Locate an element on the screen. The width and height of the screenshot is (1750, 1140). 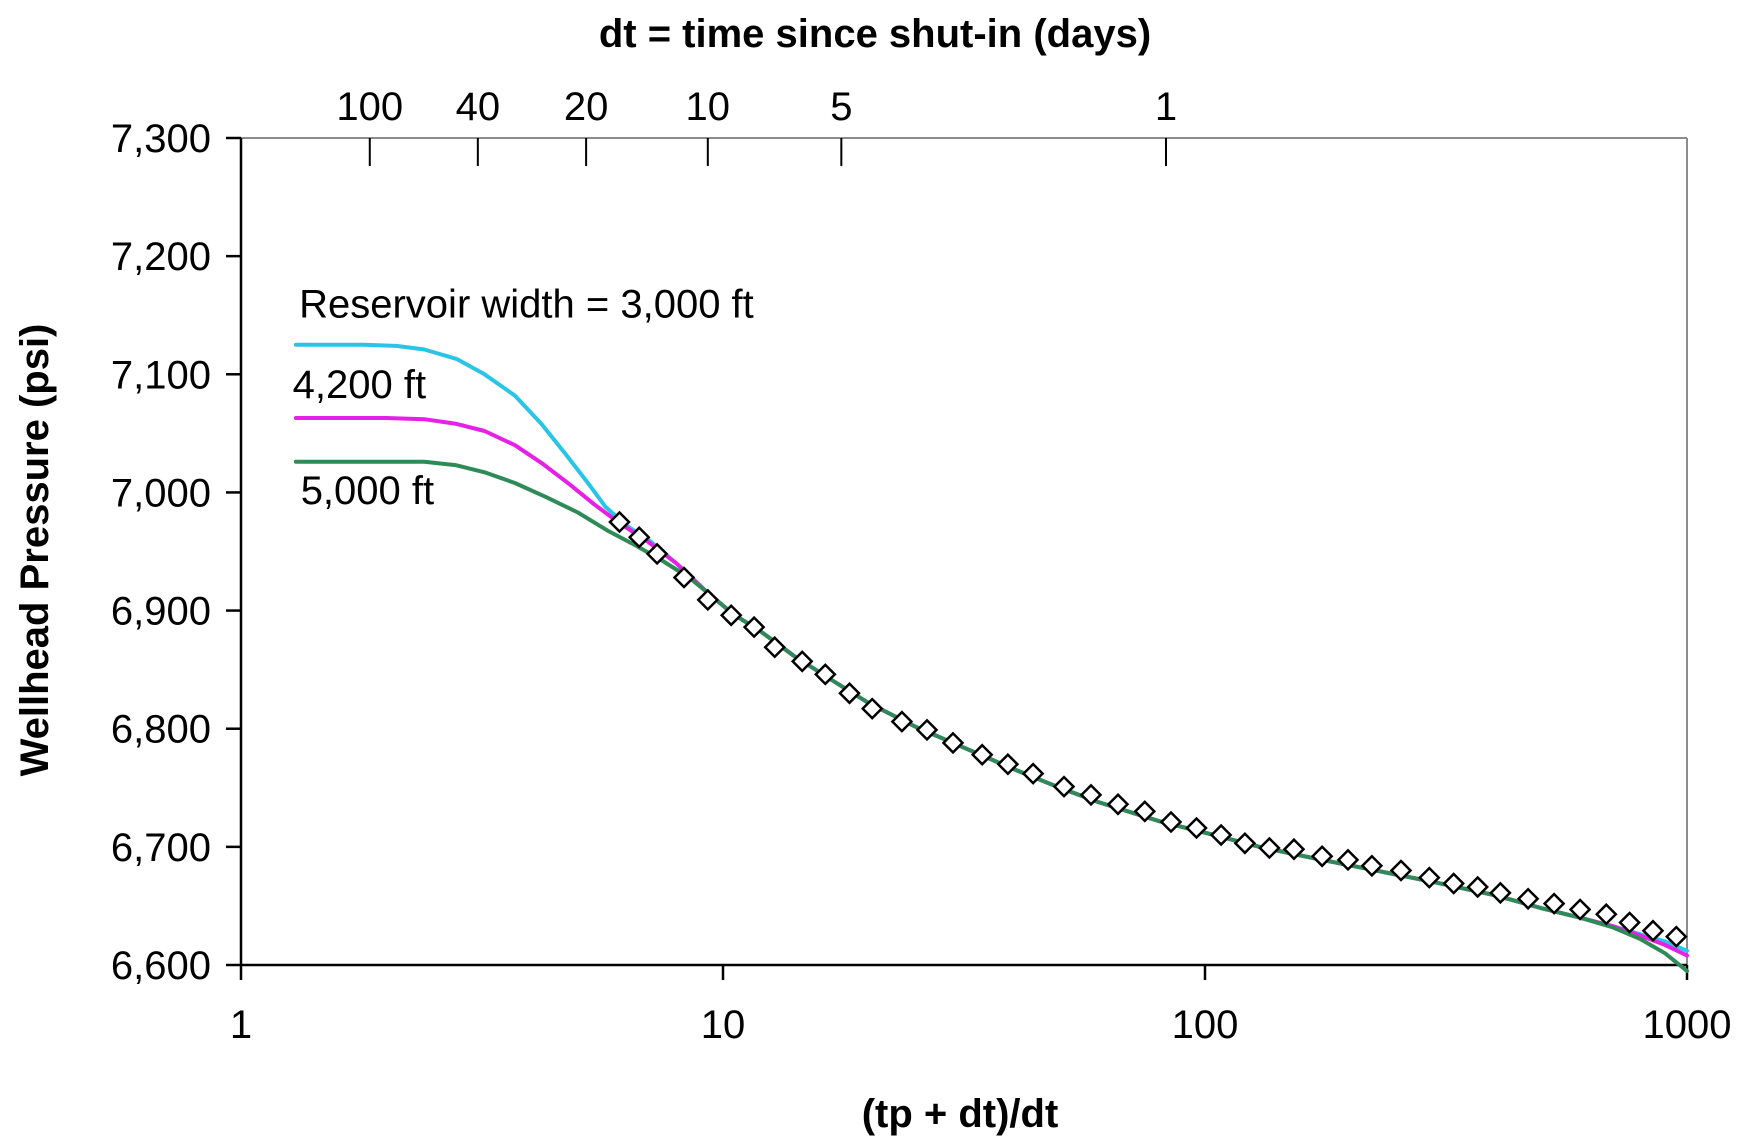
x2-tick-label: 5 is located at coordinates (841, 107).